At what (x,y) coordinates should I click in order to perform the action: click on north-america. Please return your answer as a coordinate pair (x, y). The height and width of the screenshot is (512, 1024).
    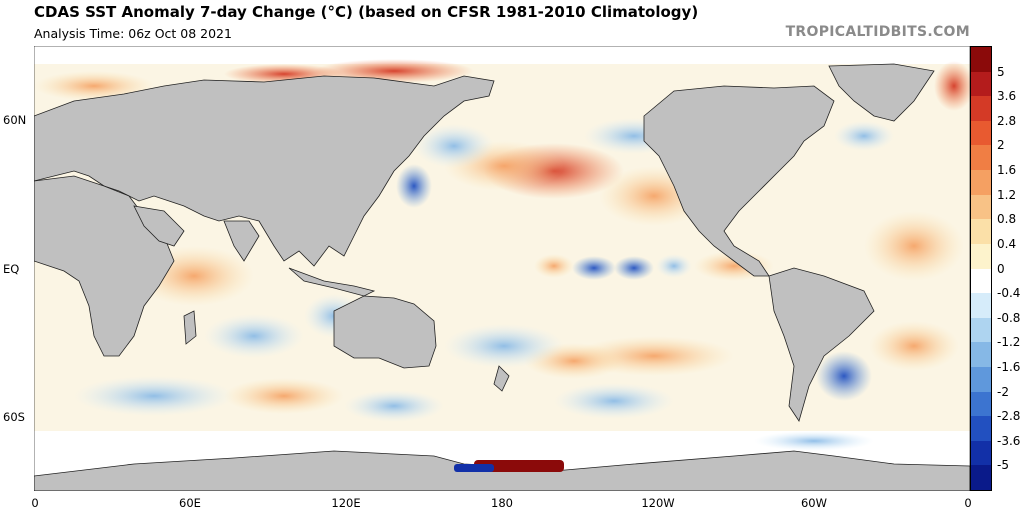
    Looking at the image, I should click on (739, 181).